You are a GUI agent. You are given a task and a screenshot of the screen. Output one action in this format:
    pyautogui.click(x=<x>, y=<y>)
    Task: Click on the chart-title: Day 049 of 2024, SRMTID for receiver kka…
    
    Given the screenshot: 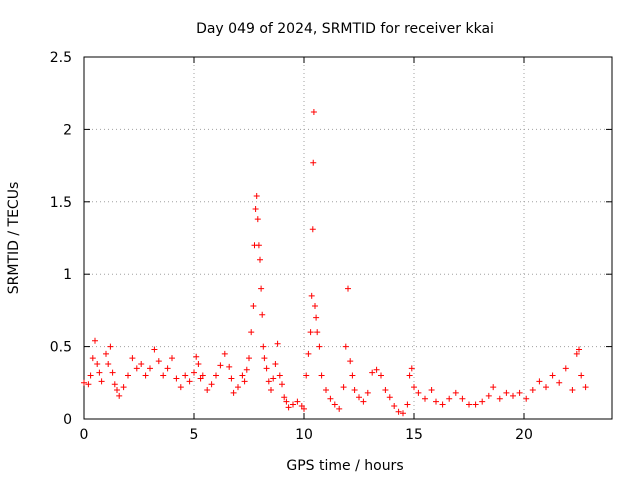 What is the action you would take?
    pyautogui.click(x=345, y=29)
    